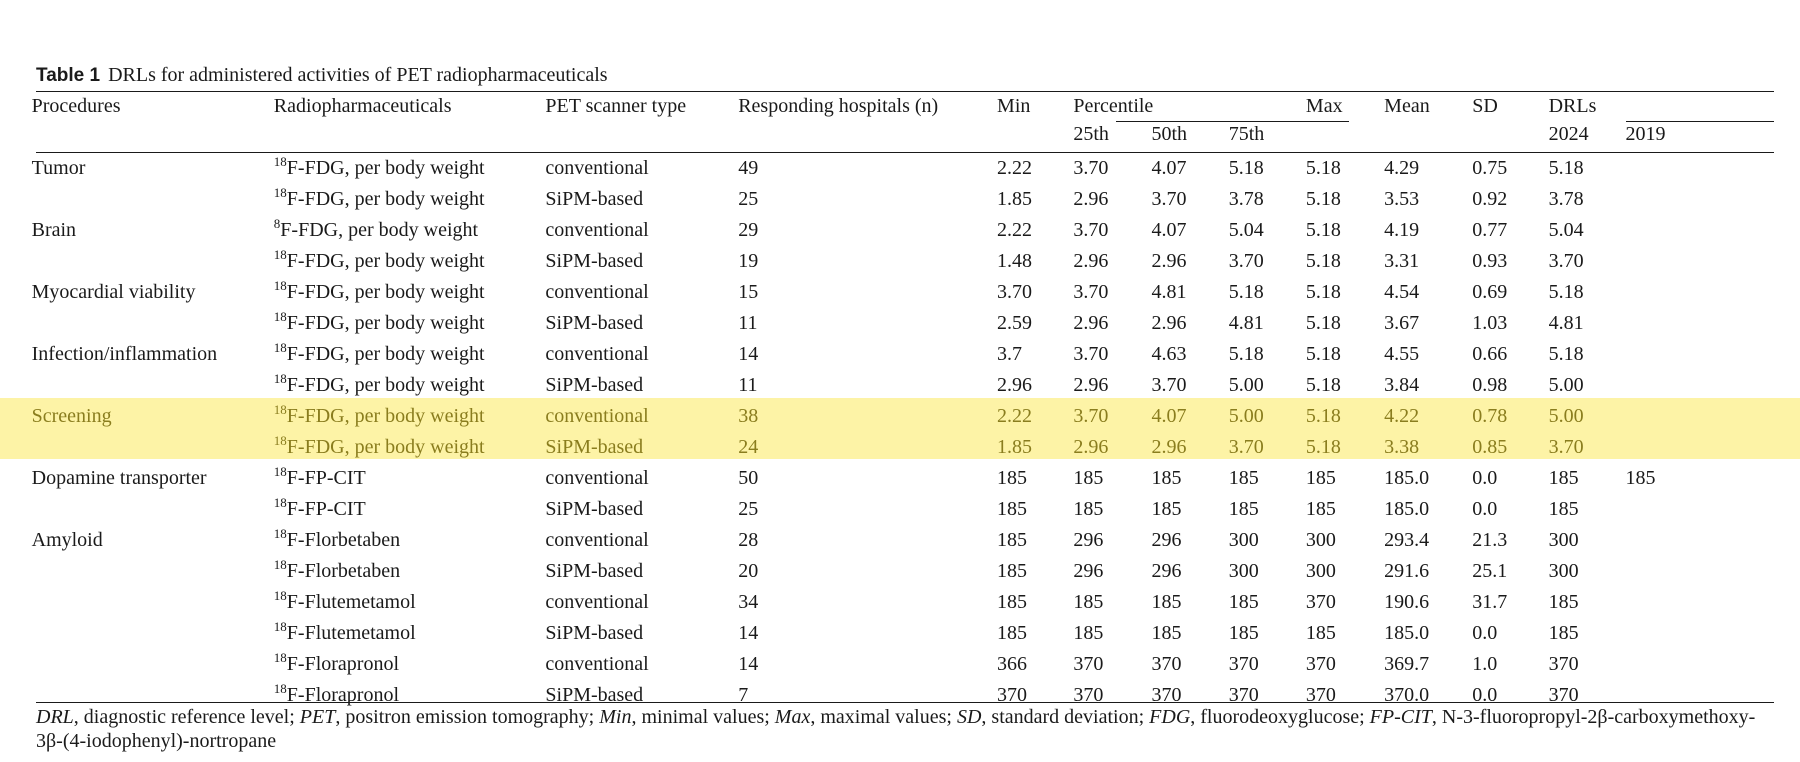  I want to click on cell-mean: 291.6, so click(1407, 571).